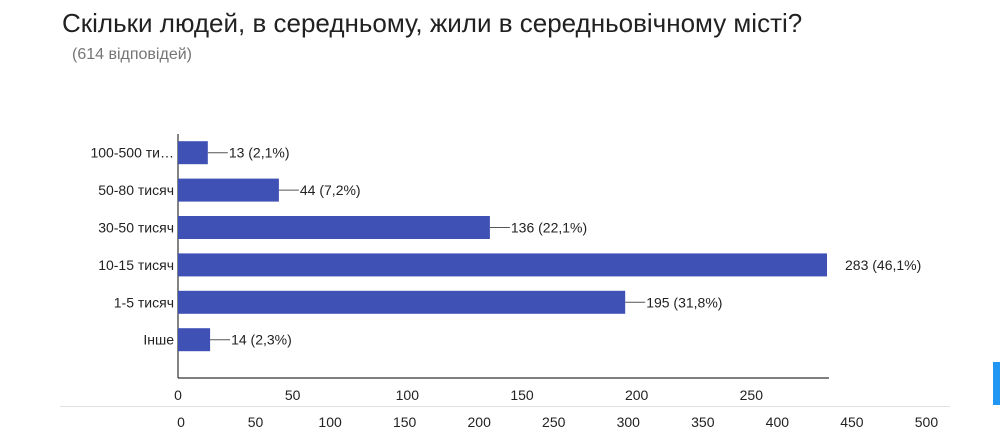  Describe the element at coordinates (549, 228) in the screenshot. I see `data-label: 136 (22,1%)` at that location.